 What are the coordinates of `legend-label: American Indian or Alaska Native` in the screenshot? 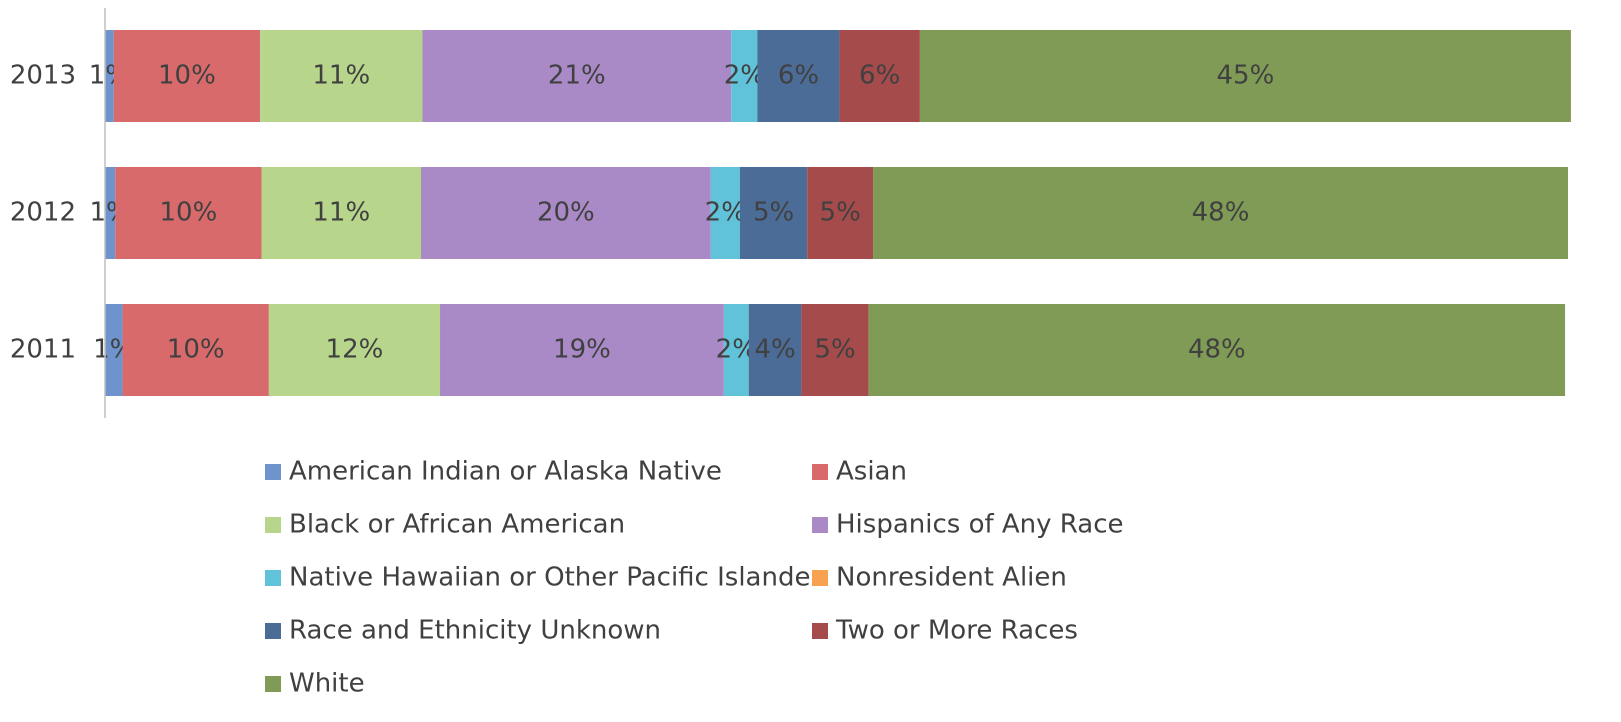 It's located at (505, 472).